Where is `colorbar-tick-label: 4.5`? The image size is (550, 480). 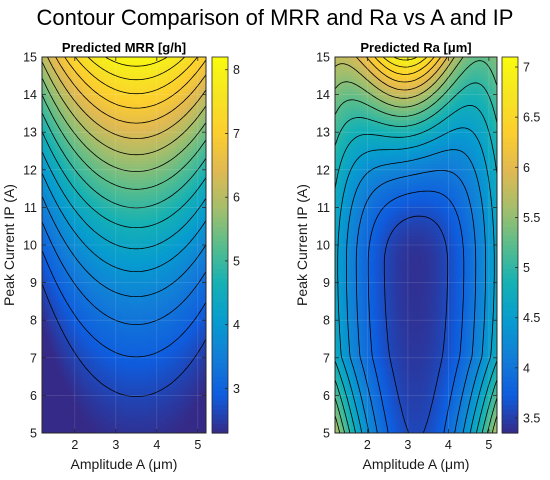 colorbar-tick-label: 4.5 is located at coordinates (531, 318).